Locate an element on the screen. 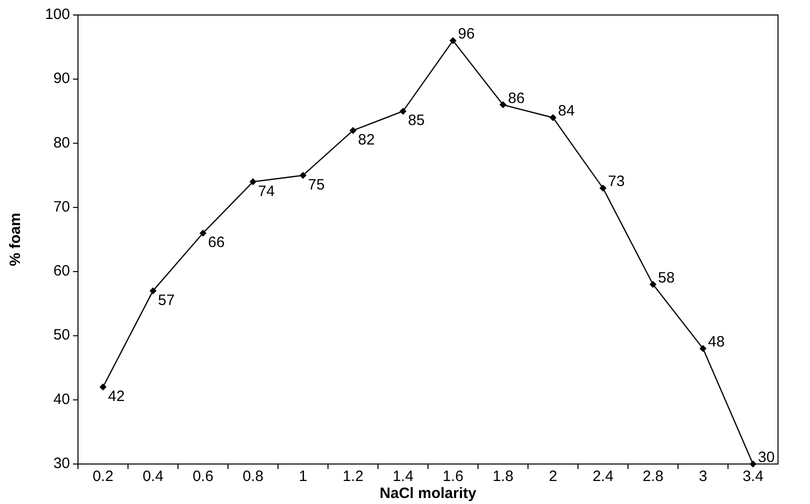 The image size is (810, 504). y-tick-label: 60 is located at coordinates (61, 271).